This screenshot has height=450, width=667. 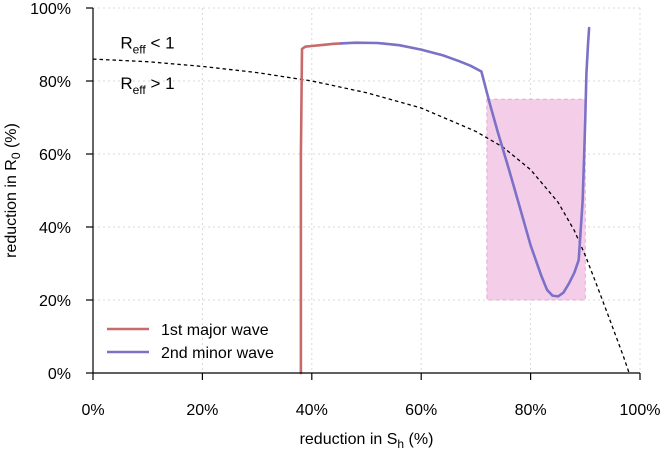 I want to click on y-axis-title: reduction in R0 (%), so click(x=13, y=190).